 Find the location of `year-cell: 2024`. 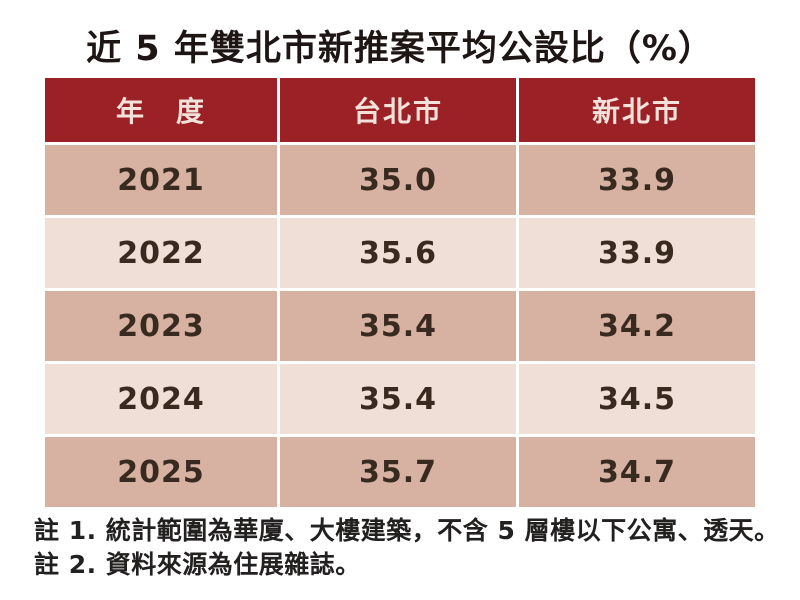

year-cell: 2024 is located at coordinates (161, 399).